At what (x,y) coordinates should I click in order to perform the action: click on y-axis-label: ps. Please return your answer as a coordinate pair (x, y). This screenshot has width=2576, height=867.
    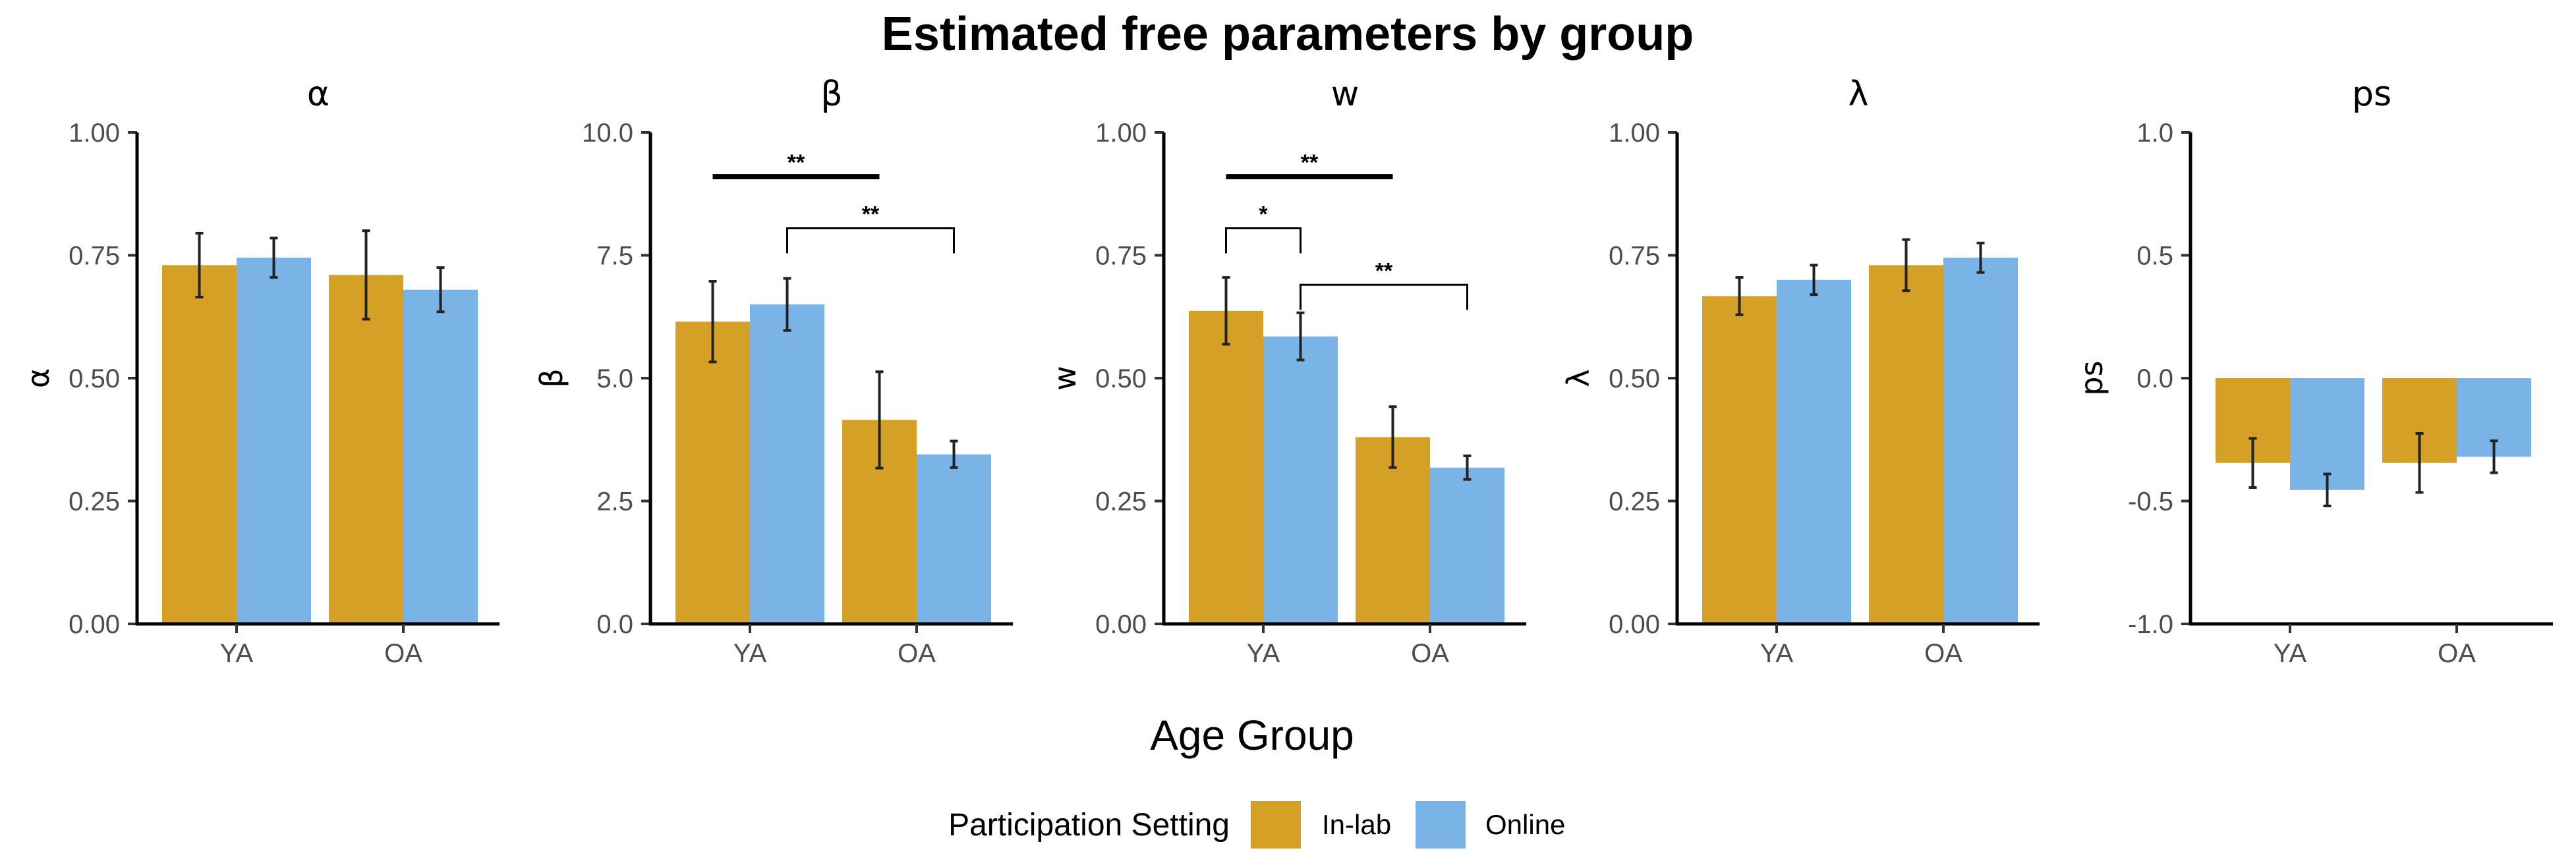
    Looking at the image, I should click on (2092, 377).